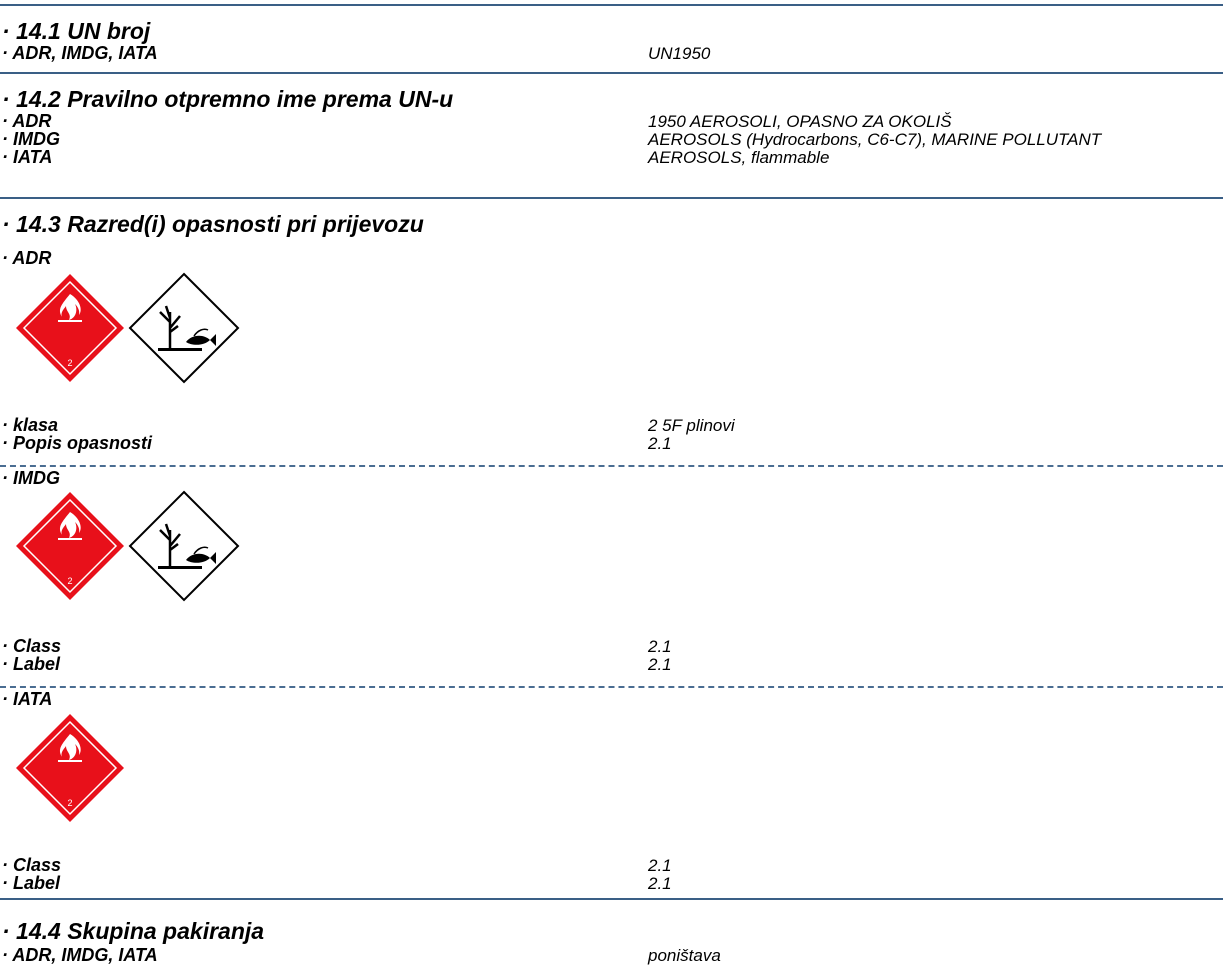 Image resolution: width=1223 pixels, height=972 pixels. Describe the element at coordinates (76, 31) in the screenshot. I see `section-heading-14-1: · 14.1 UN broj` at that location.